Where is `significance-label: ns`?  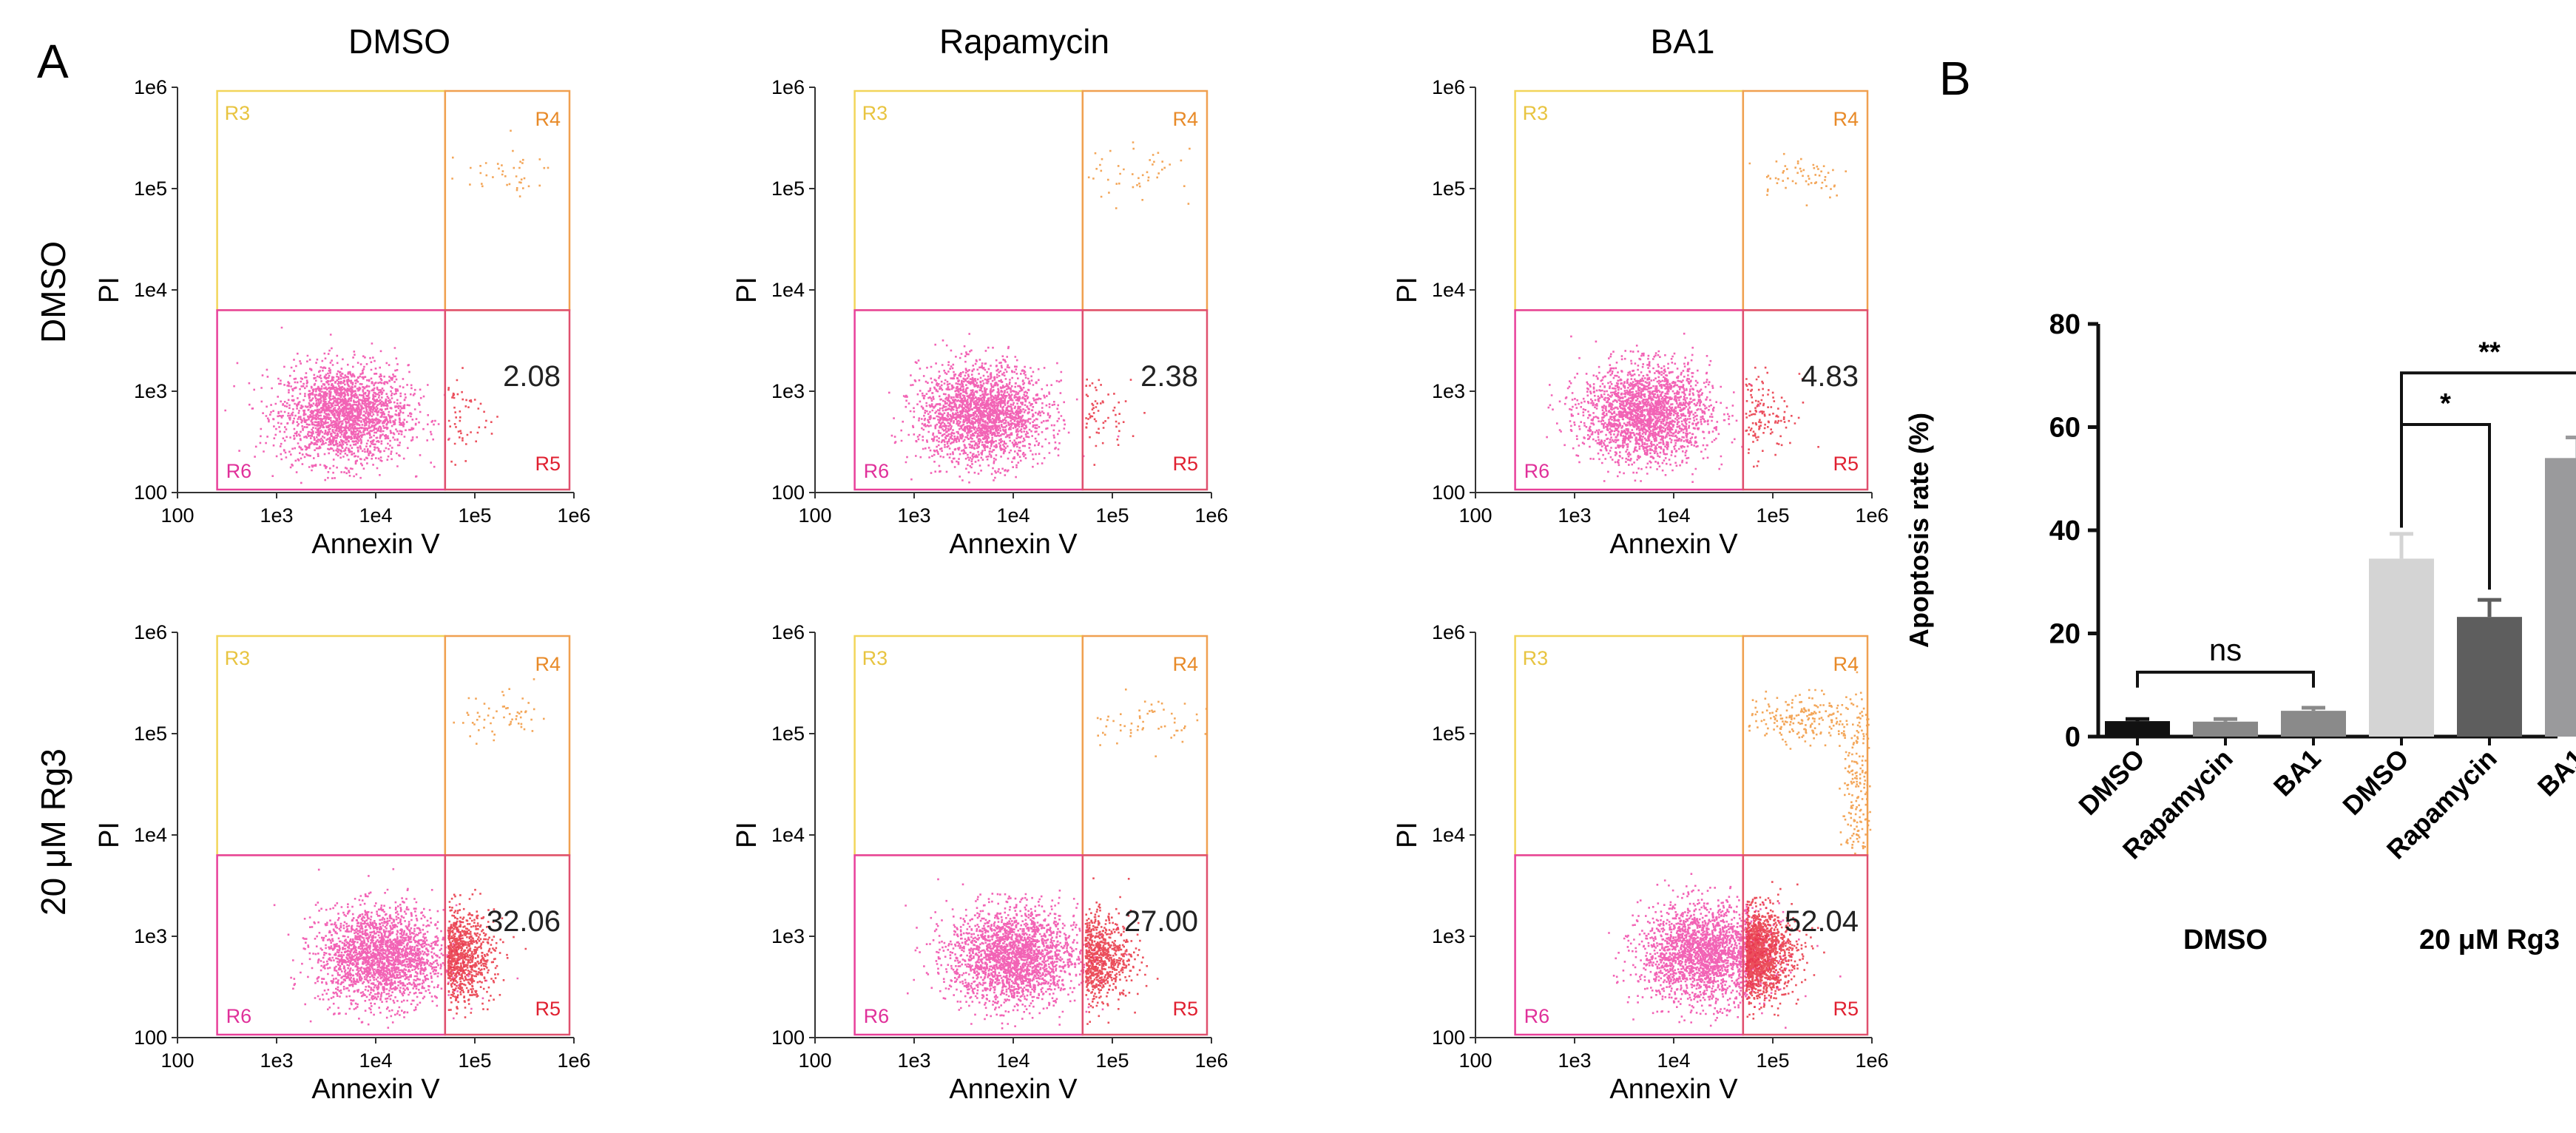
significance-label: ns is located at coordinates (2225, 649).